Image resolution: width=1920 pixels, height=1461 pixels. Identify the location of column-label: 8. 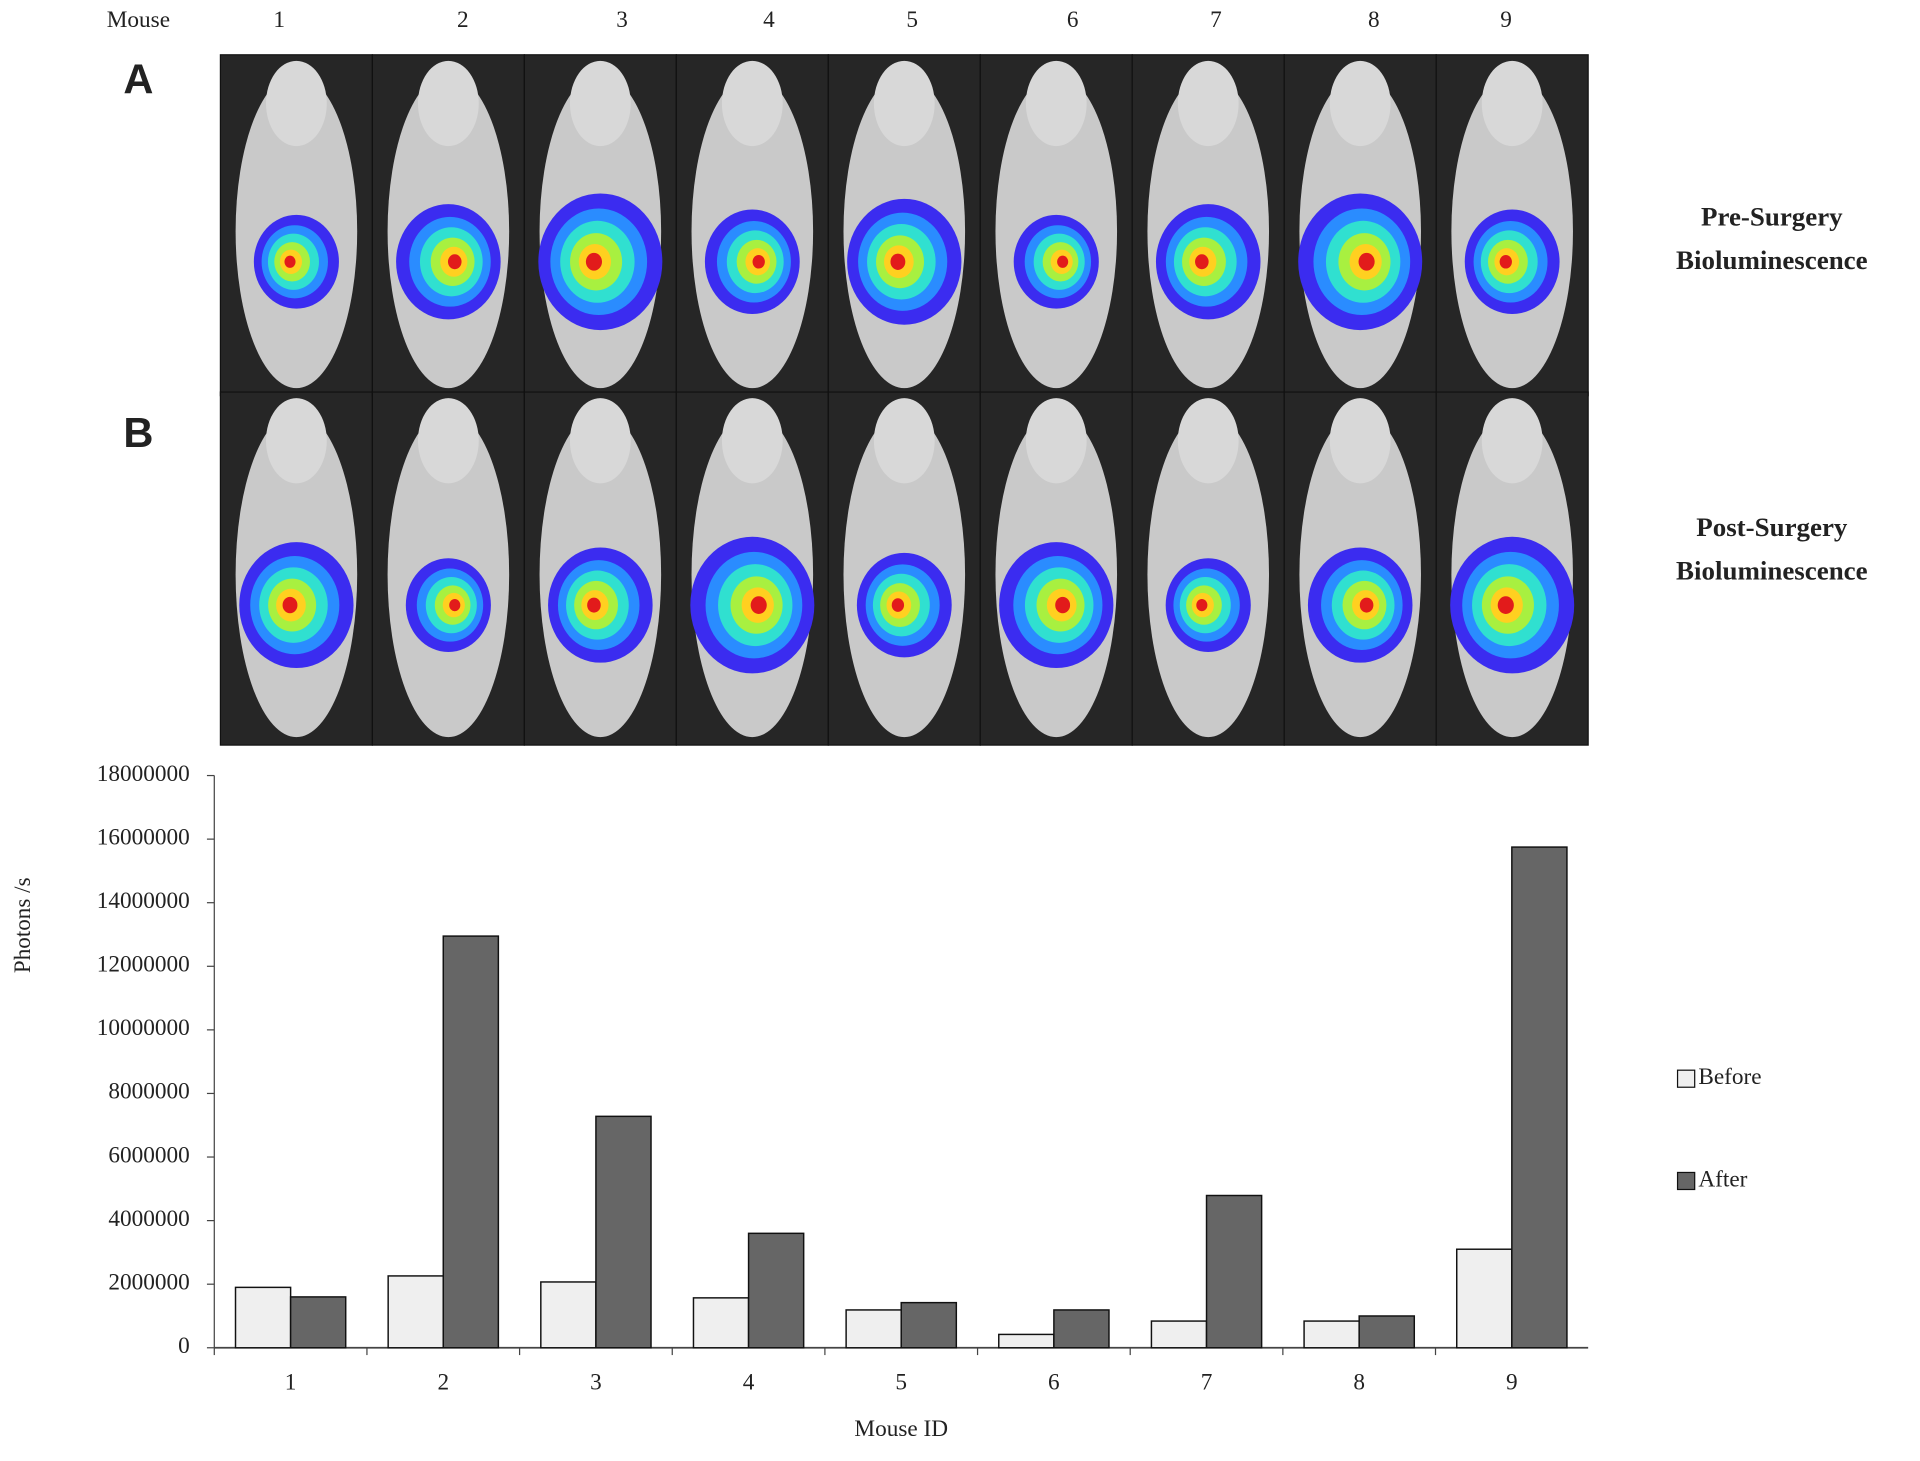
(1374, 20).